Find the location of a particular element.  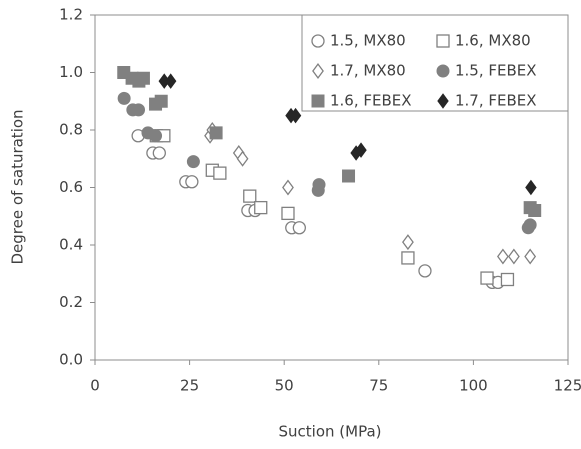

y-axis-label: Degree of saturation is located at coordinates (18, 186).